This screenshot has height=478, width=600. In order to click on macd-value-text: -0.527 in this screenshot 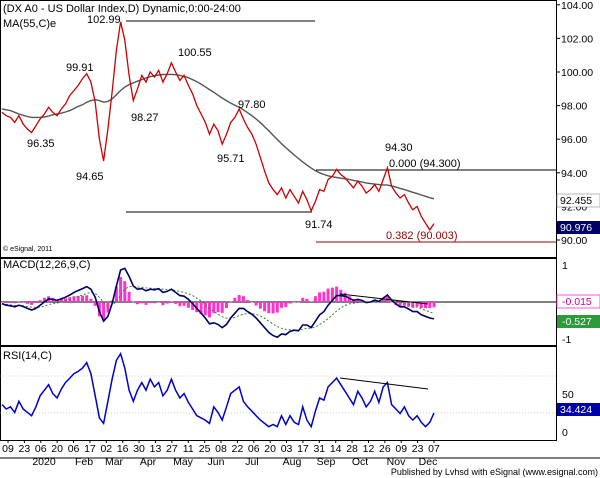, I will do `click(577, 322)`.